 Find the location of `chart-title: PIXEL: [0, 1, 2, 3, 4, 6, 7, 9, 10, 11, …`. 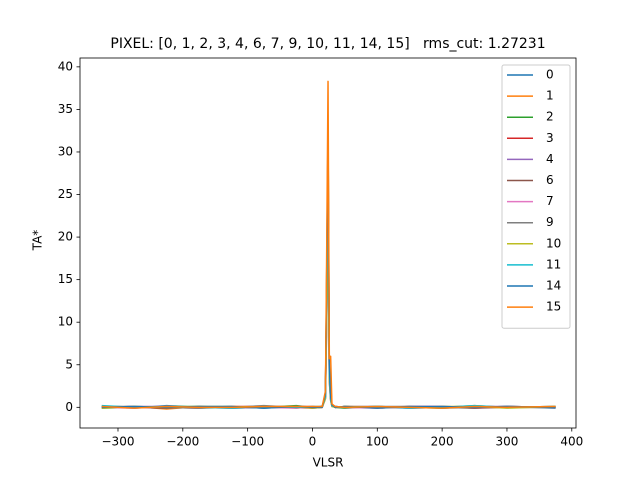

chart-title: PIXEL: [0, 1, 2, 3, 4, 6, 7, 9, 10, 11, … is located at coordinates (327, 44).